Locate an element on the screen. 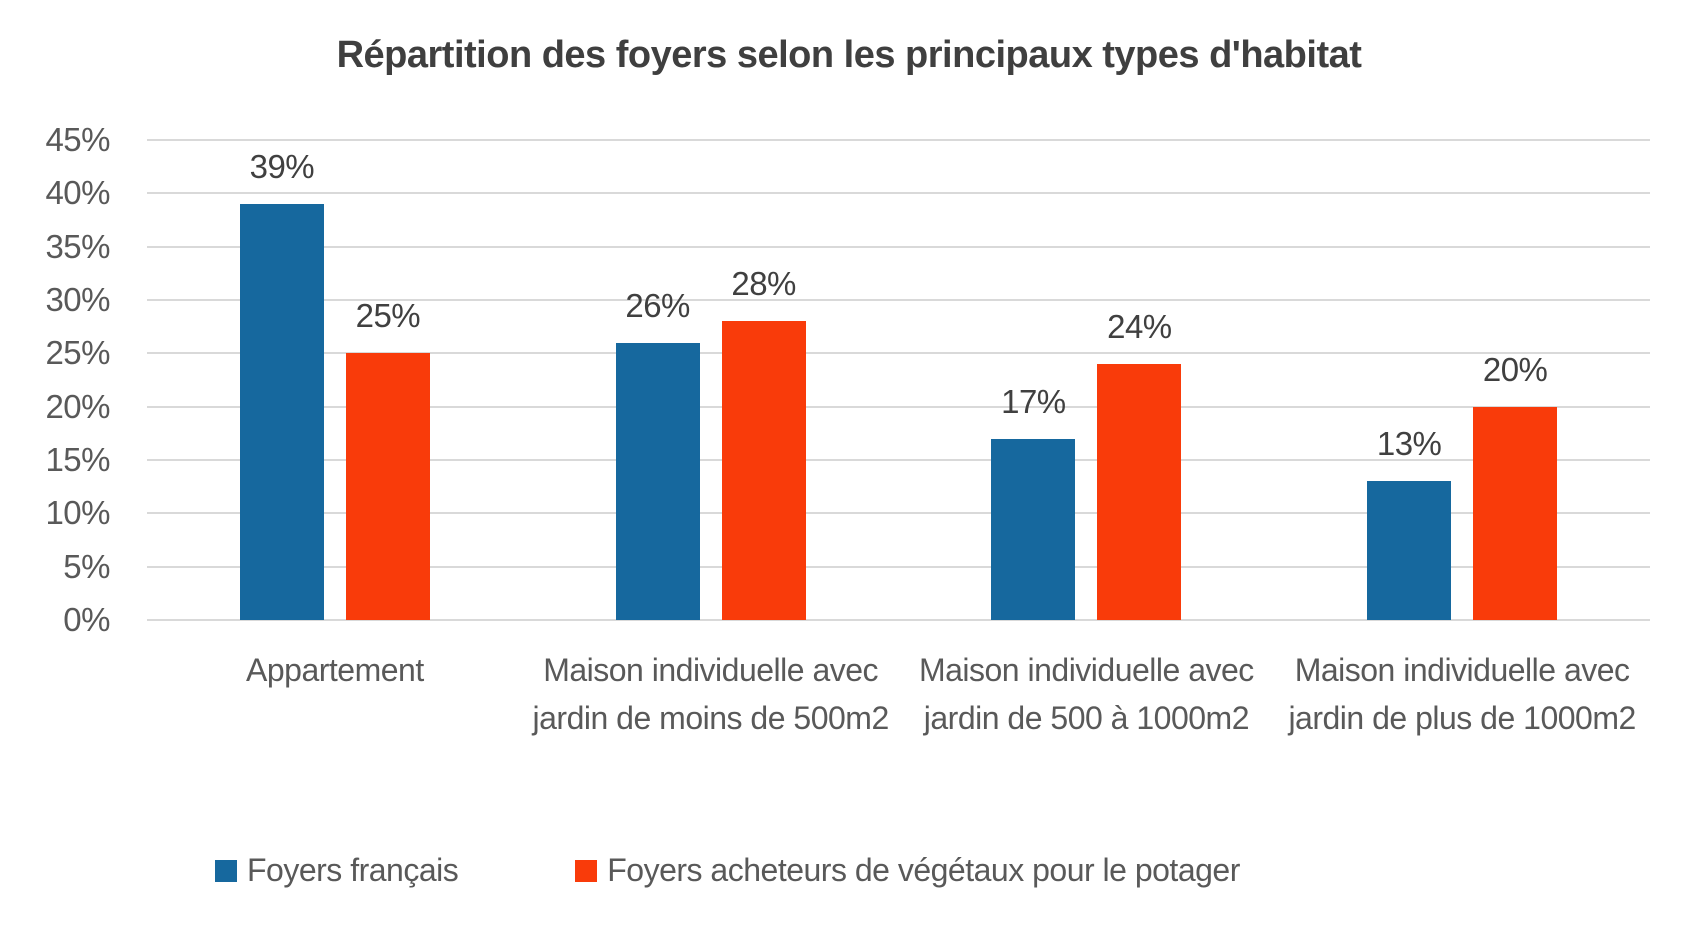 This screenshot has height=930, width=1698. y-tick-label: 35% is located at coordinates (77, 246).